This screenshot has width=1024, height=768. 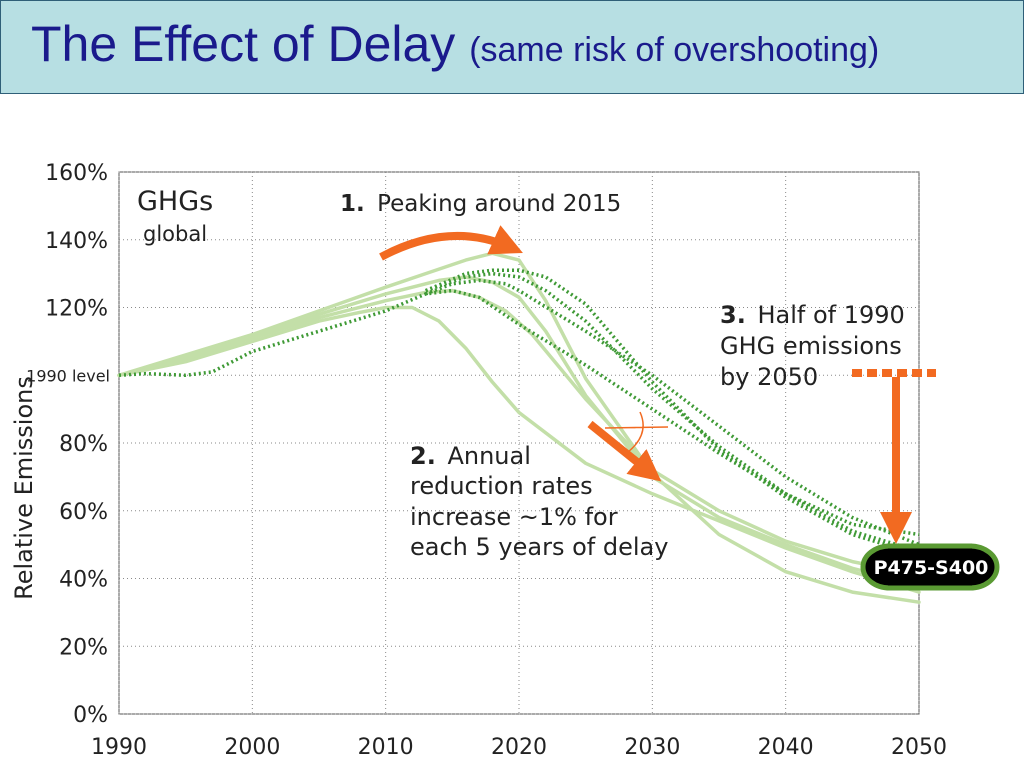 What do you see at coordinates (488, 456) in the screenshot?
I see `annotation-2-line-1: Annual` at bounding box center [488, 456].